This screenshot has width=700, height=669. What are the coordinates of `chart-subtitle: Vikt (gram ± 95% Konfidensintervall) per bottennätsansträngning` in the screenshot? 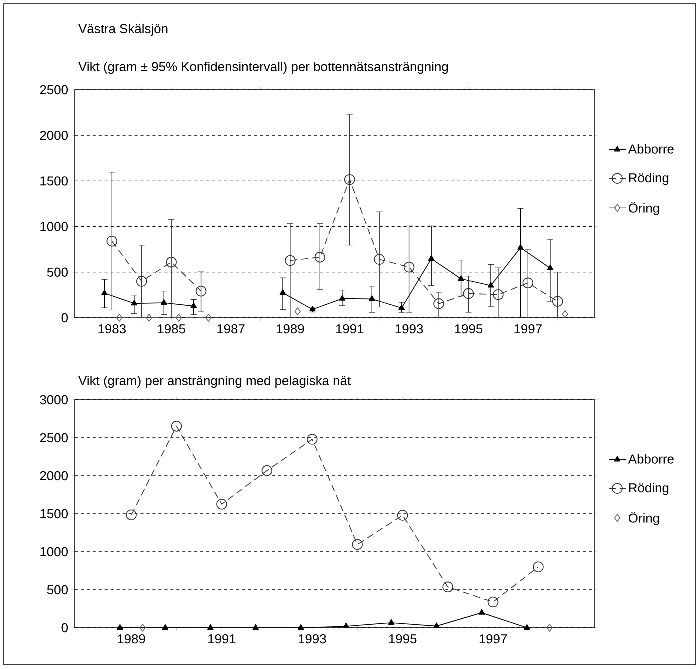 It's located at (263, 68).